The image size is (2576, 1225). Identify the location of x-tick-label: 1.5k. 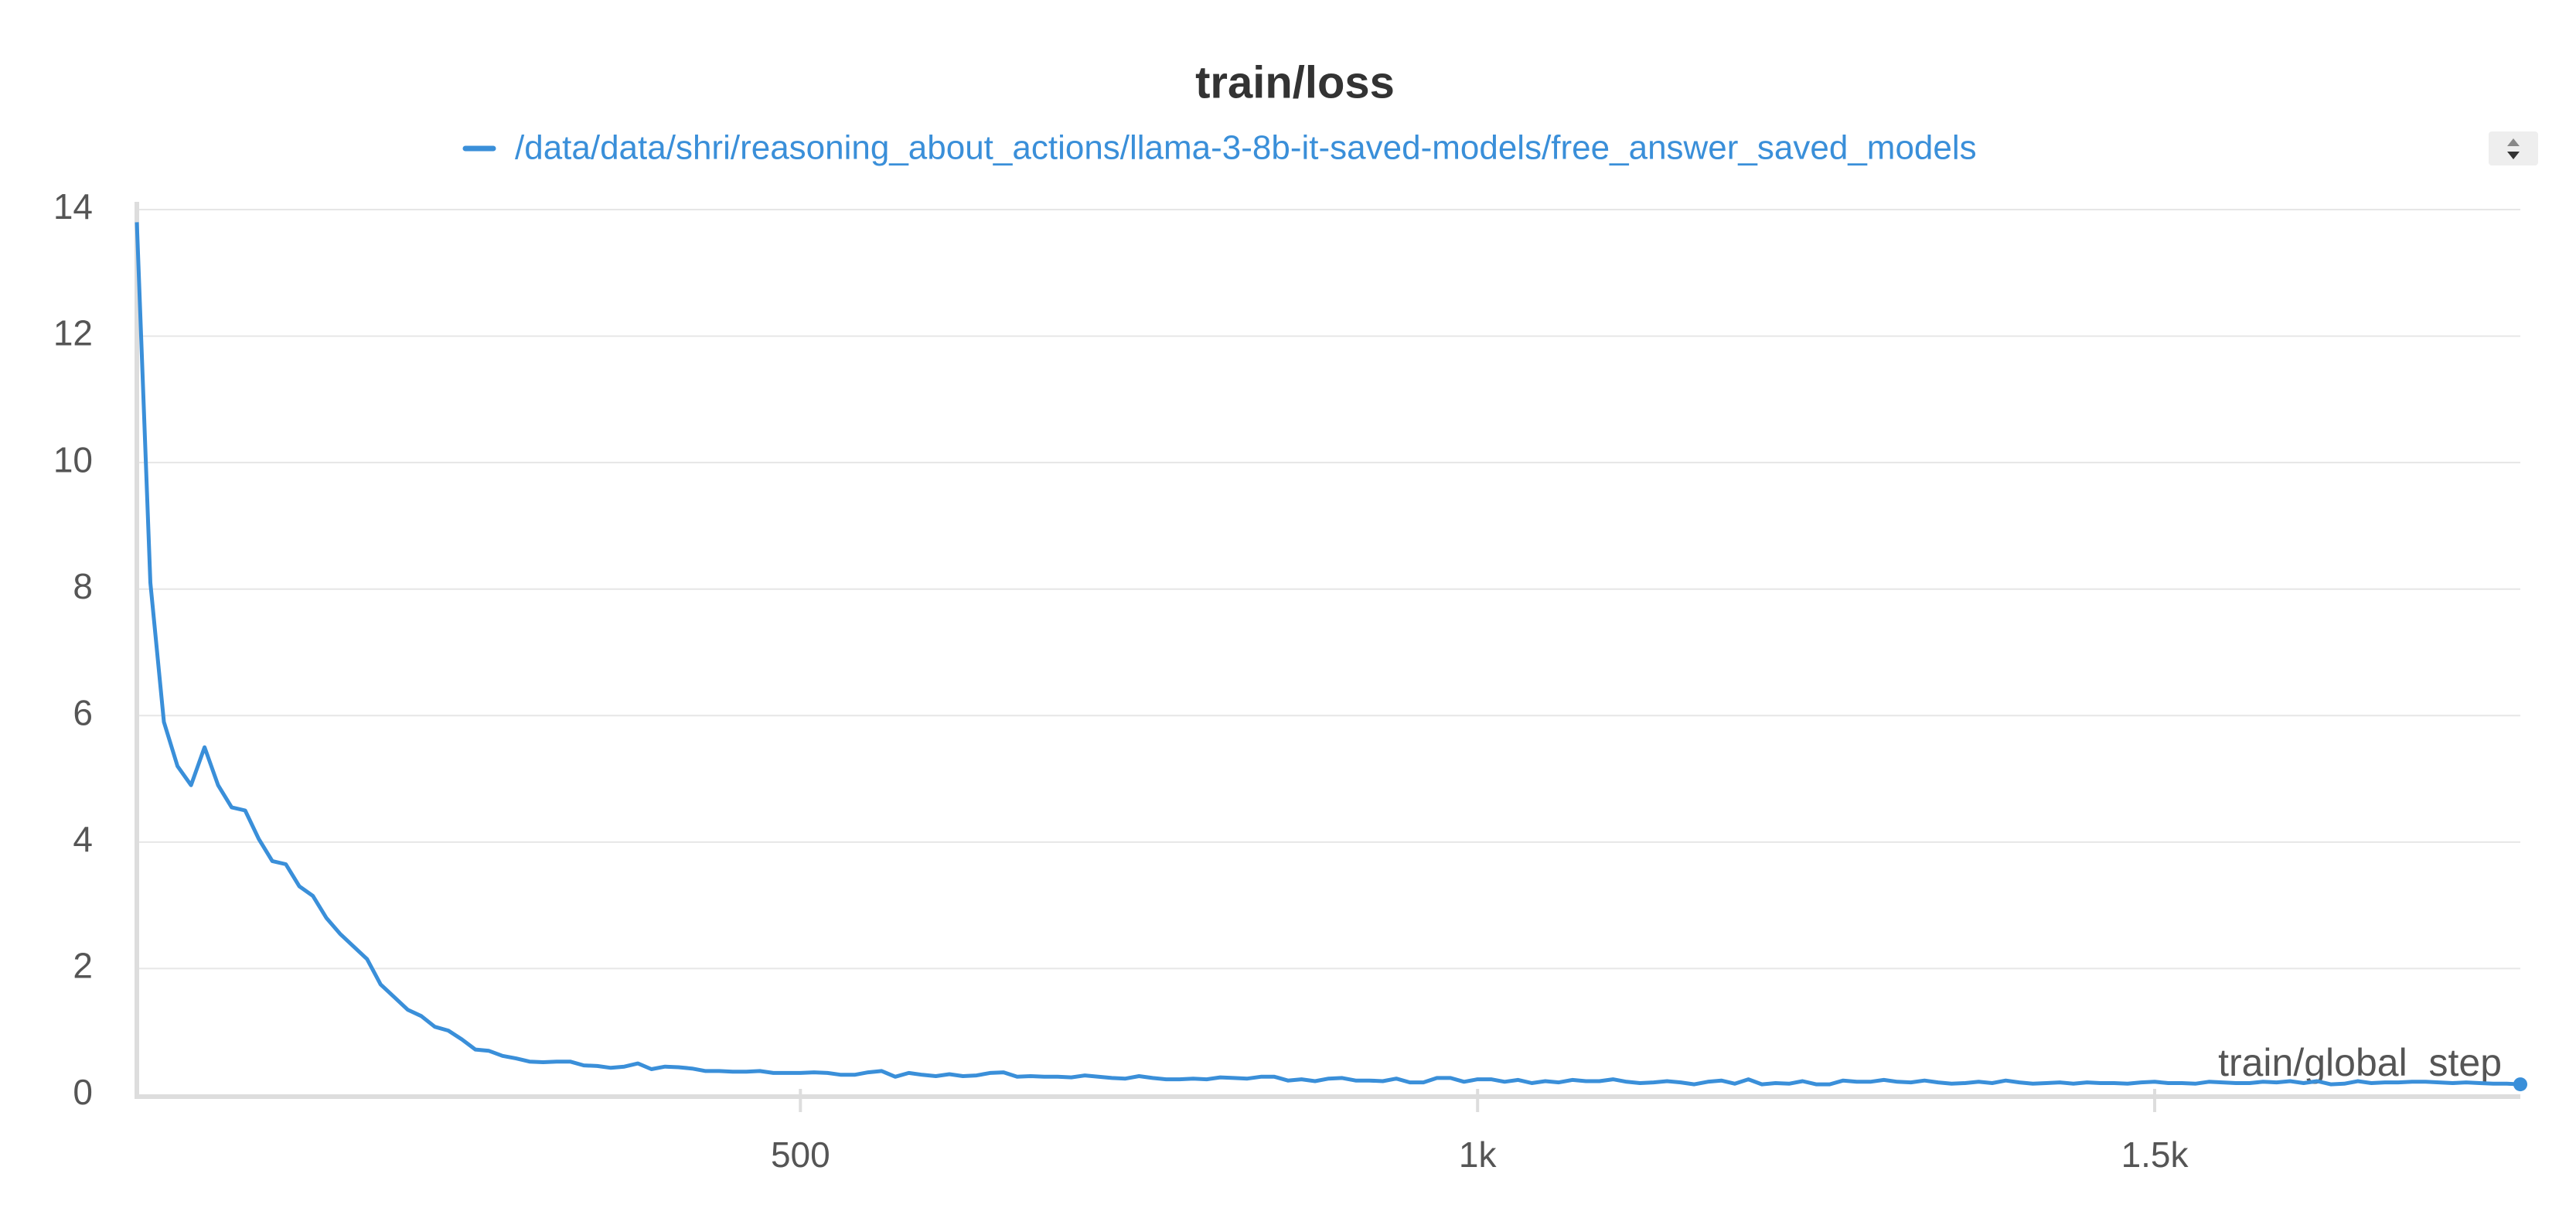
(2155, 1155).